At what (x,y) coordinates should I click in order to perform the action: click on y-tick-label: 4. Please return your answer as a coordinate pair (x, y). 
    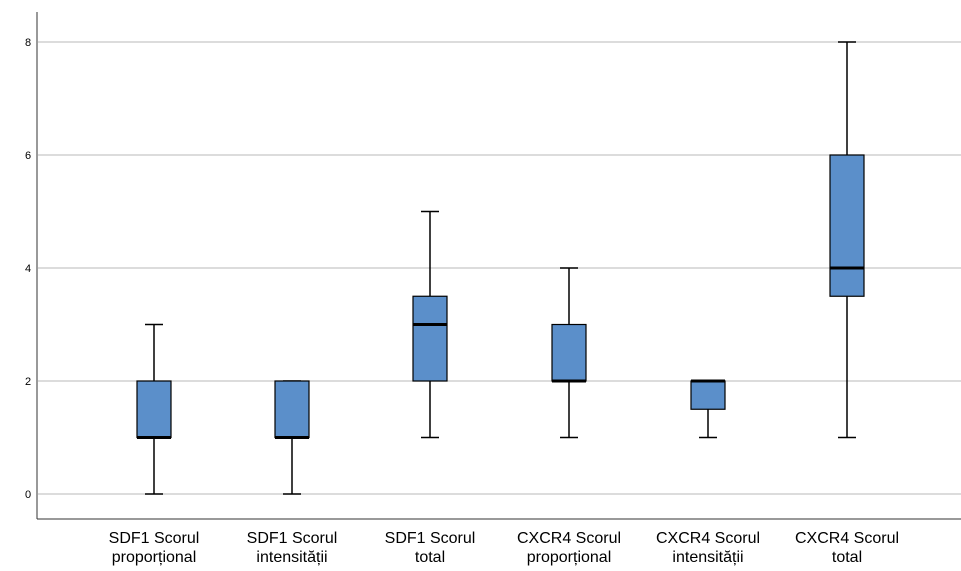
    Looking at the image, I should click on (28, 269).